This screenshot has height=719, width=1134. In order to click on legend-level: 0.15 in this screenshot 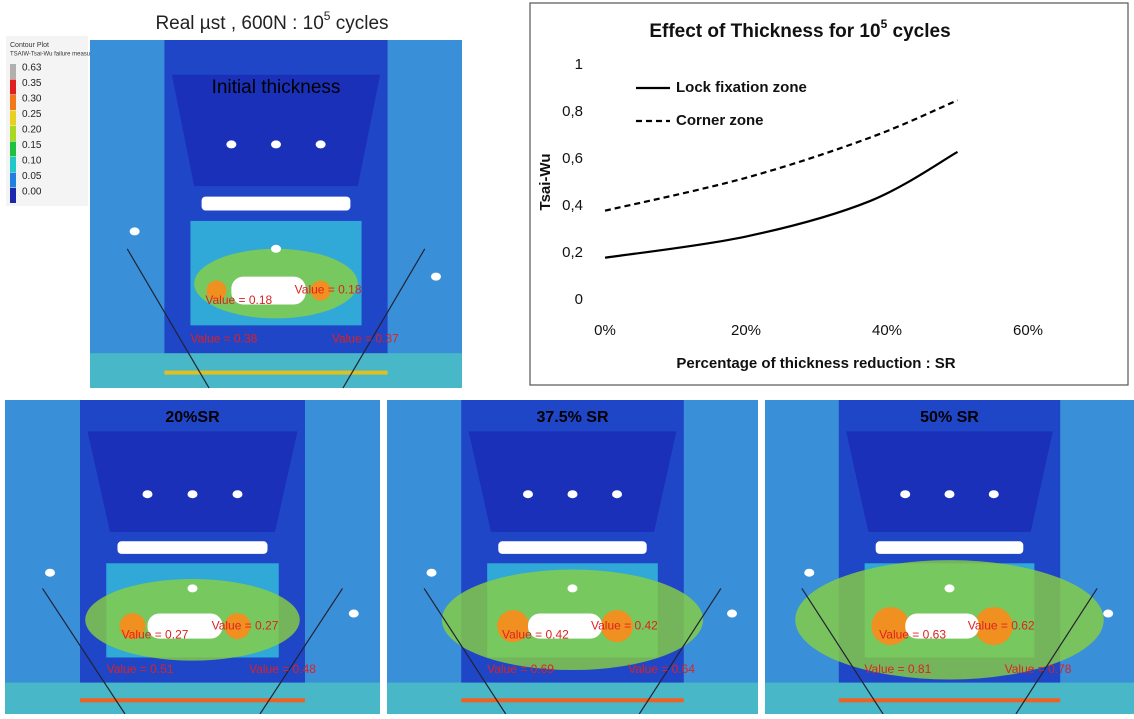, I will do `click(32, 145)`.